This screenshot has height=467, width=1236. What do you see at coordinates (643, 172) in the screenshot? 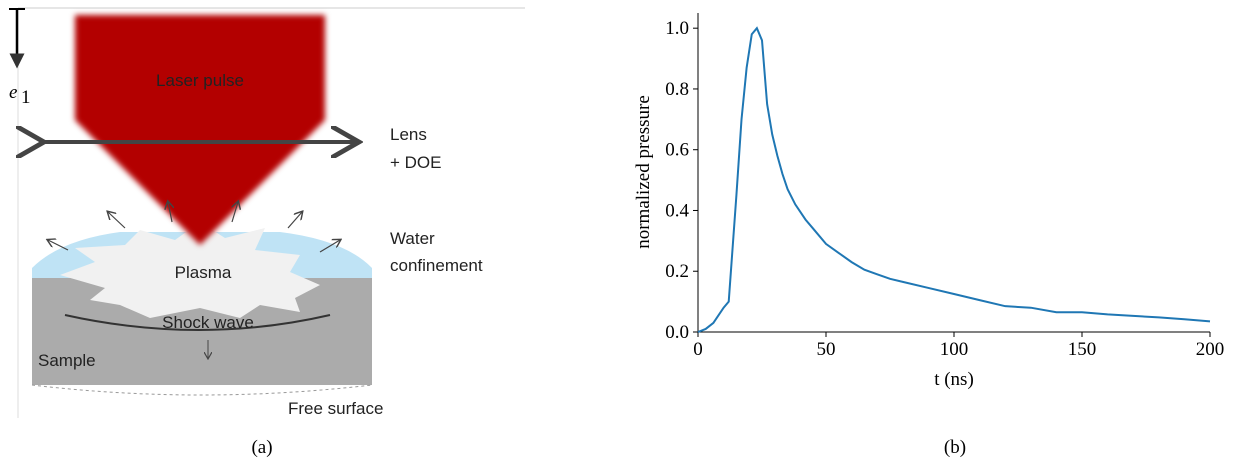
I see `y-axis-label: normalized pressure` at bounding box center [643, 172].